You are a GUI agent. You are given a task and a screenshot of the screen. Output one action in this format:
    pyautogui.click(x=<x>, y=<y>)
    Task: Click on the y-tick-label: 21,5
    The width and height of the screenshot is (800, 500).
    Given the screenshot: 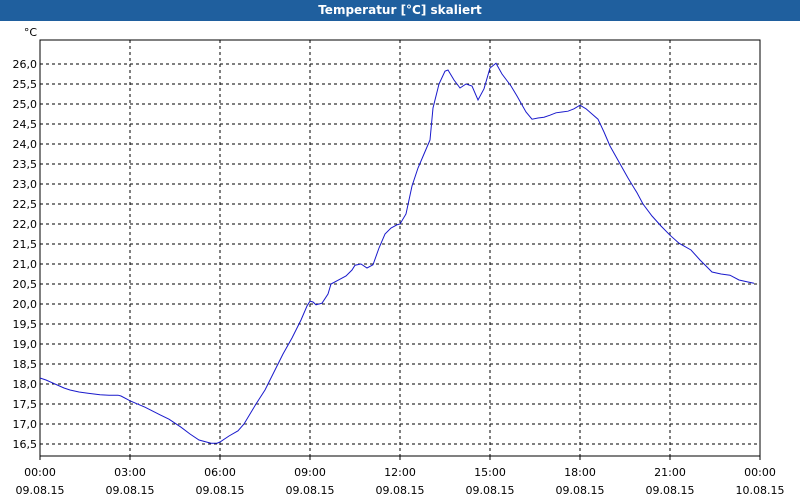 What is the action you would take?
    pyautogui.click(x=25, y=244)
    